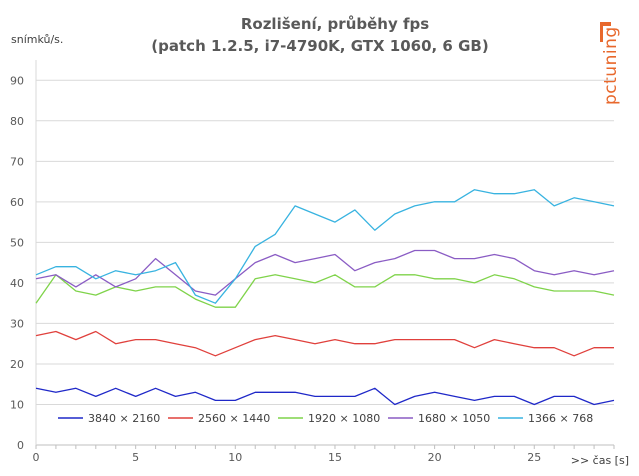 This screenshot has width=639, height=476. Describe the element at coordinates (454, 418) in the screenshot. I see `legend-label: 1680 × 1050` at that location.